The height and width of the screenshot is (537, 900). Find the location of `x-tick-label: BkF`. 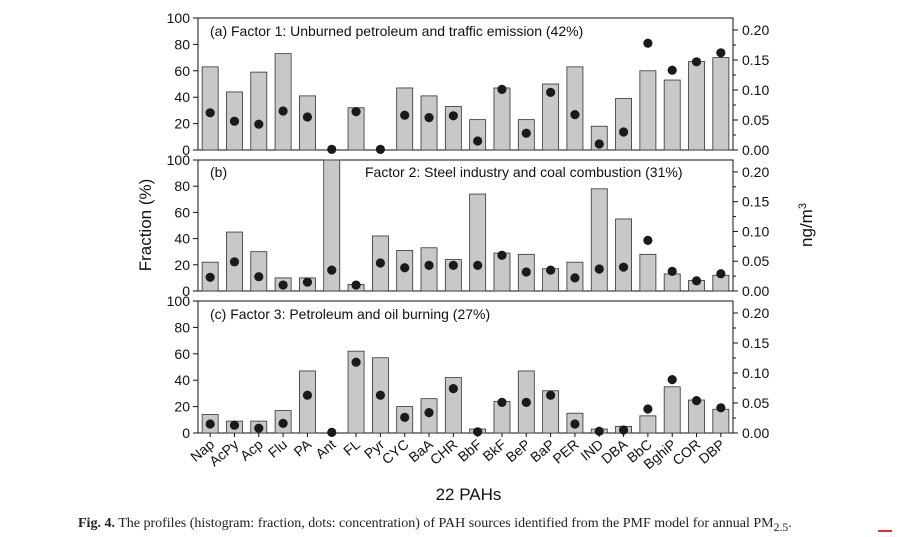

x-tick-label: BkF is located at coordinates (494, 450).